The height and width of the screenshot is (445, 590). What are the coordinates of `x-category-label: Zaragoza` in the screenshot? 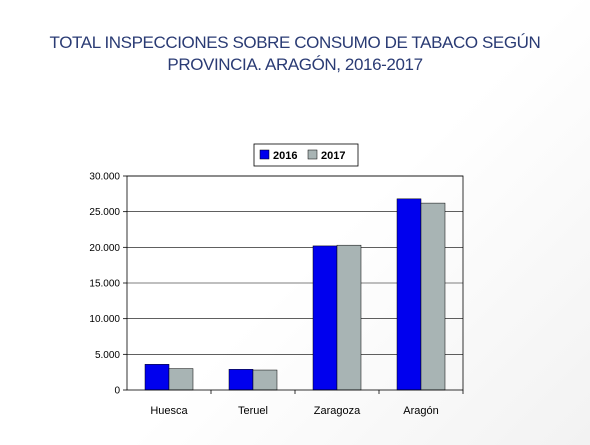 It's located at (337, 411).